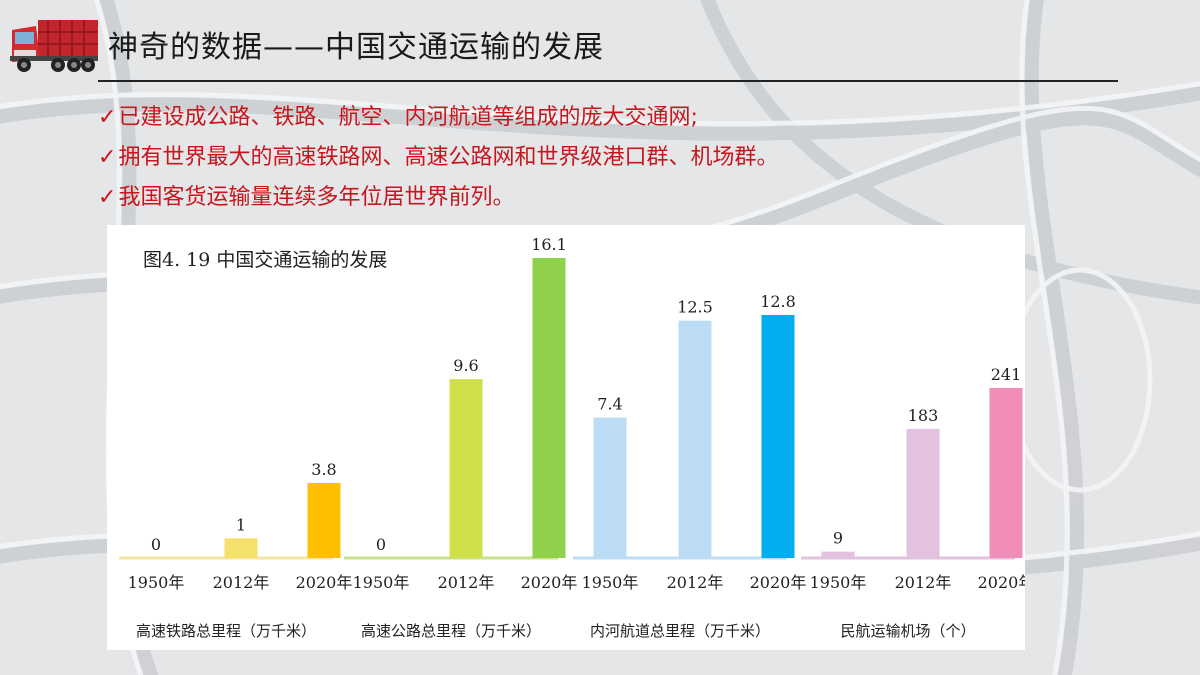 This screenshot has width=1200, height=675. What do you see at coordinates (609, 404) in the screenshot?
I see `value-label: 7.4` at bounding box center [609, 404].